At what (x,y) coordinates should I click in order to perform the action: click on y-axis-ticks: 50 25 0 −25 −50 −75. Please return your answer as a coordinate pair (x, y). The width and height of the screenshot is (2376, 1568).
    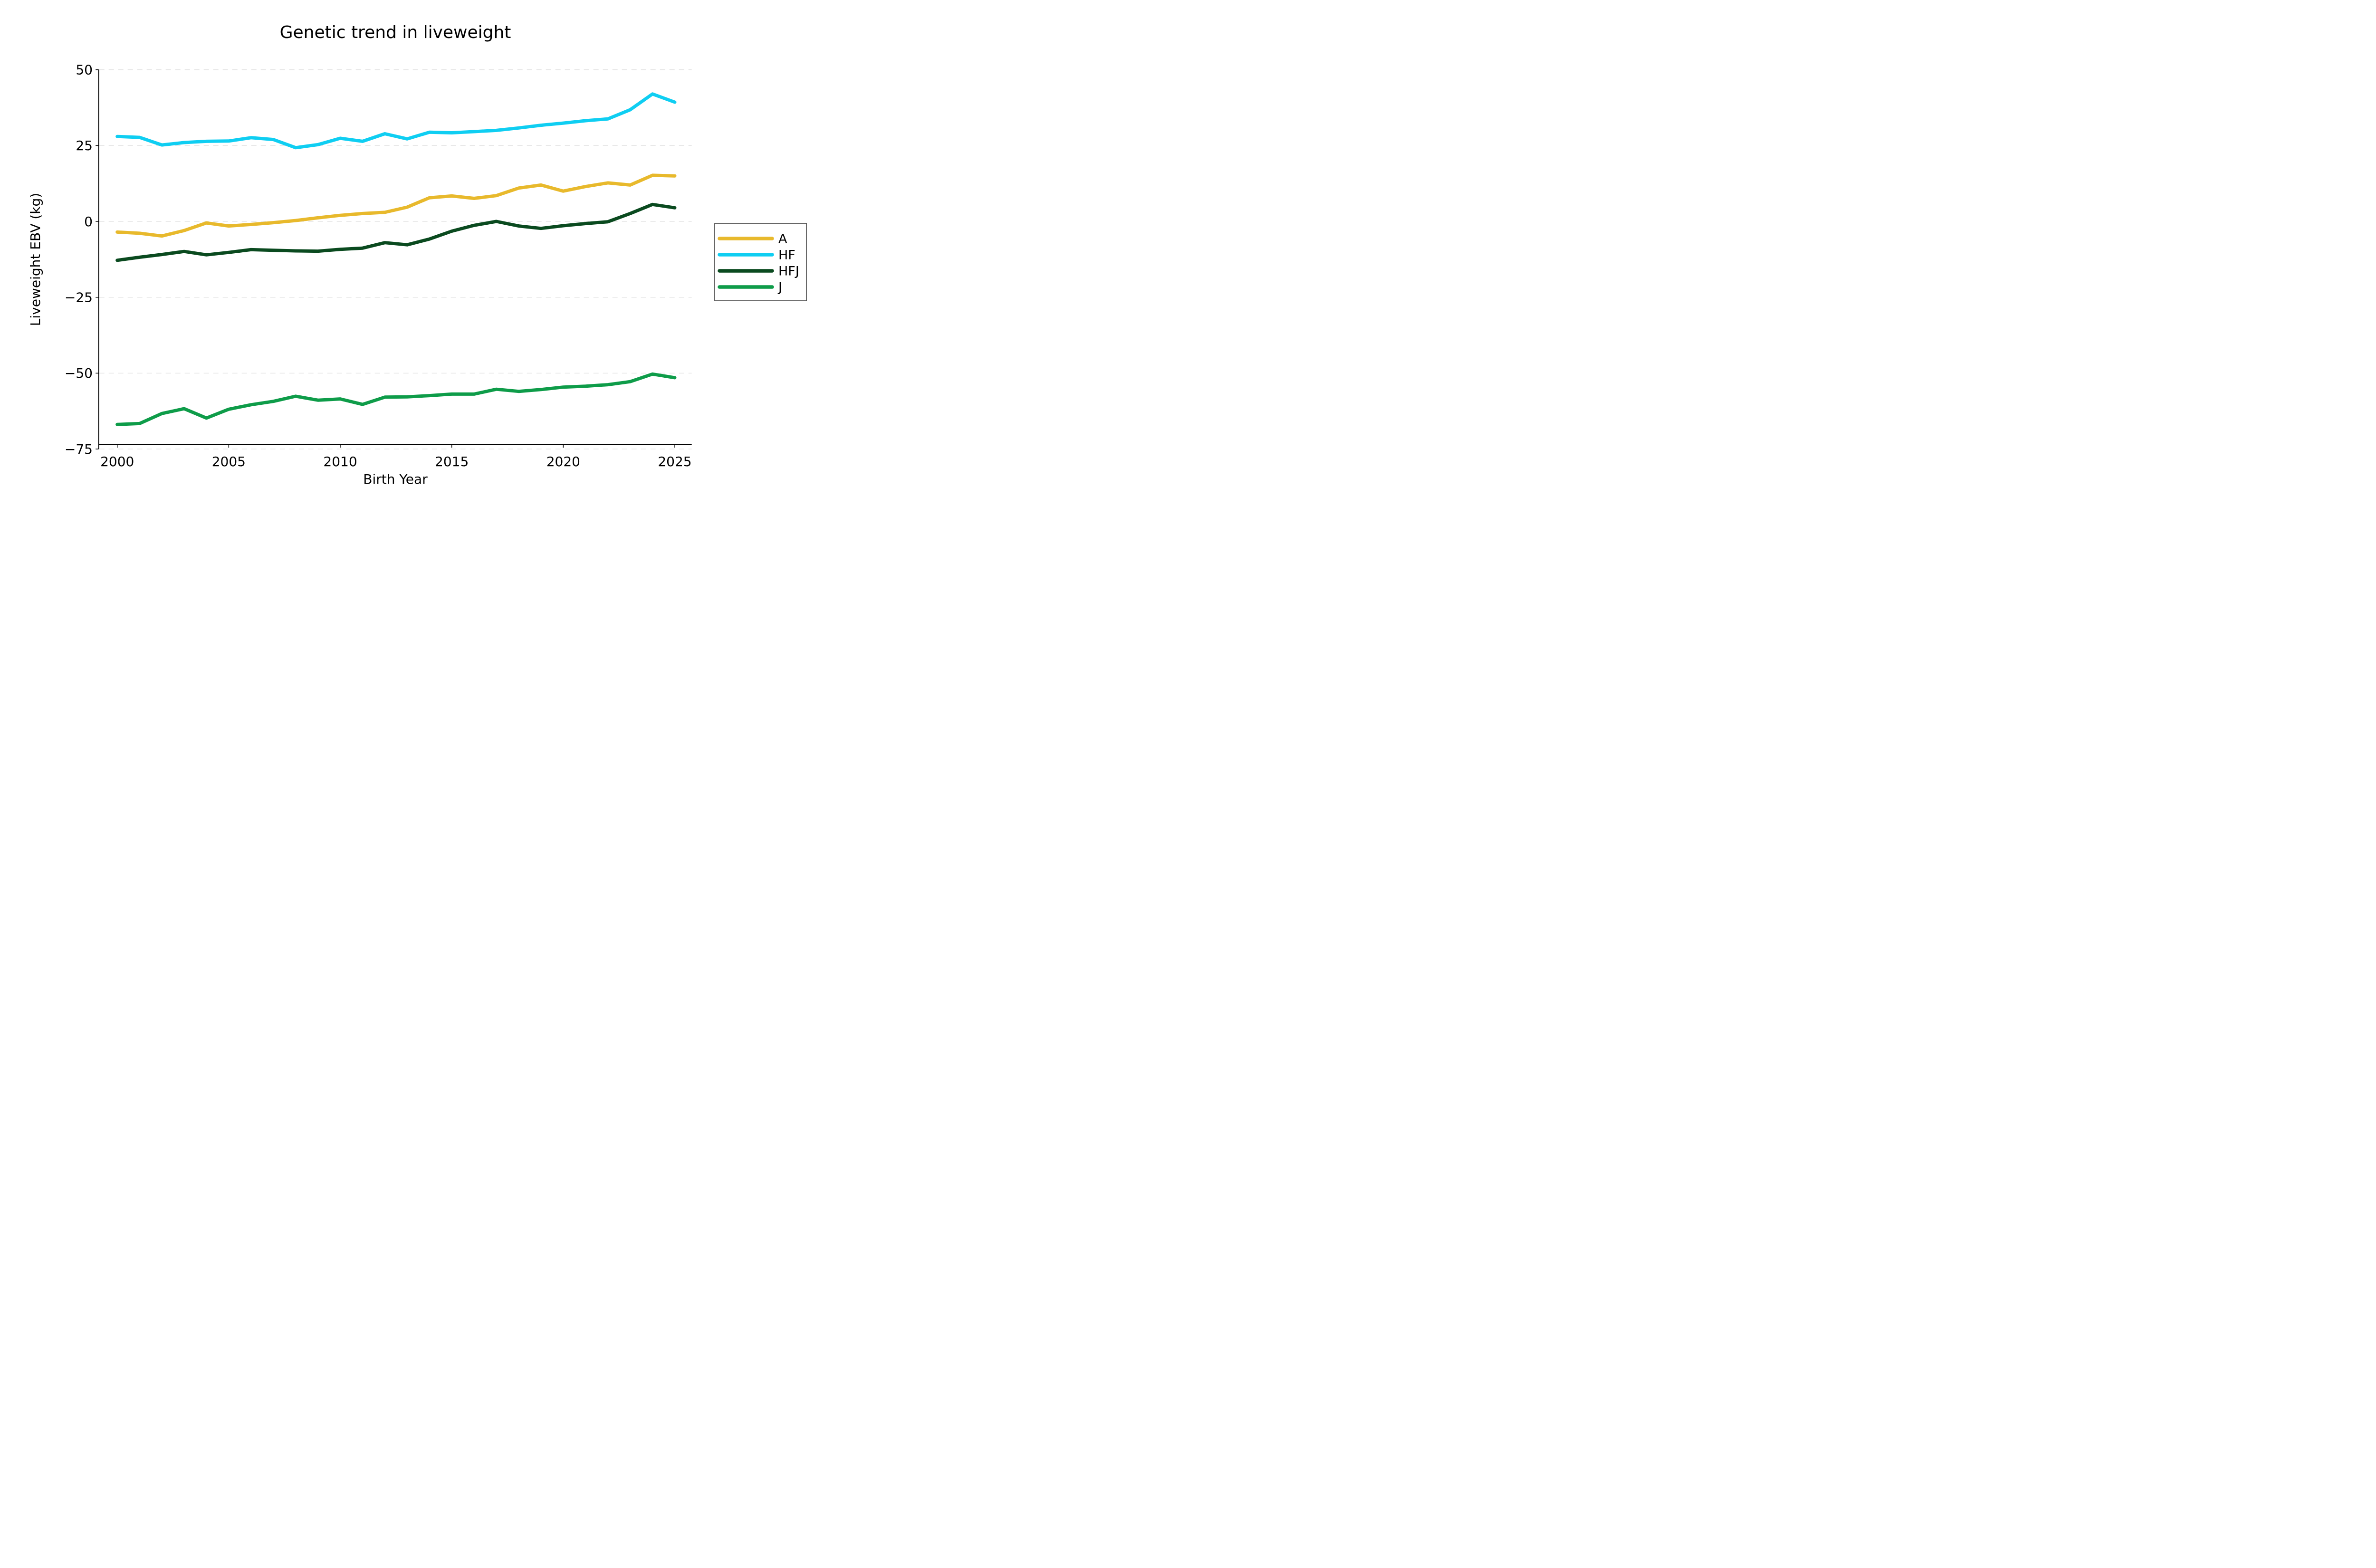
    Looking at the image, I should click on (82, 260).